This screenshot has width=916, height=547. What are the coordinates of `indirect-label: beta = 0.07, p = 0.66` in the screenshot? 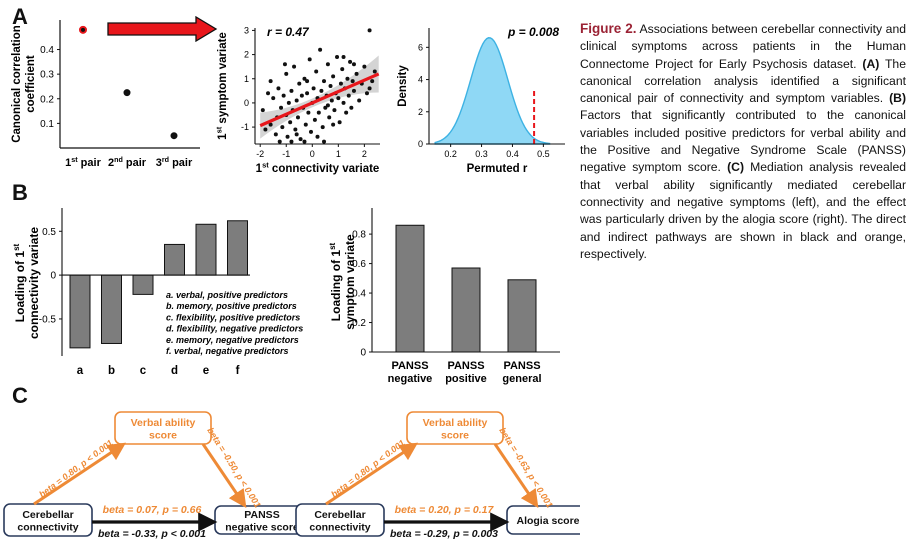 It's located at (152, 510).